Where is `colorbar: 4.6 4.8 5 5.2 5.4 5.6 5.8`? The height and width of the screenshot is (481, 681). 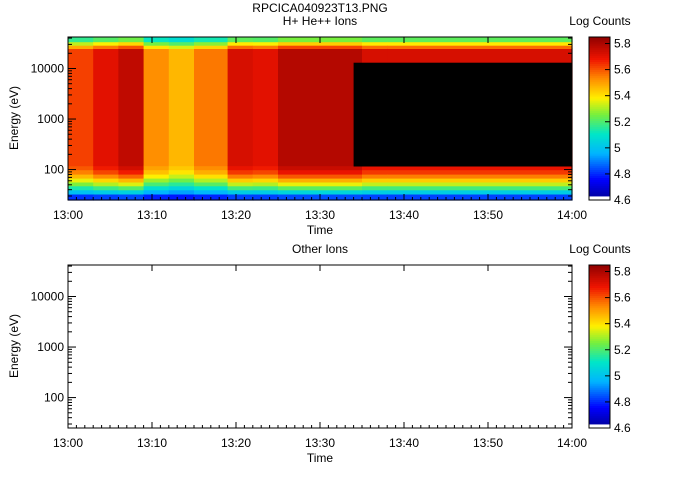 colorbar: 4.6 4.8 5 5.2 5.4 5.6 5.8 is located at coordinates (609, 121).